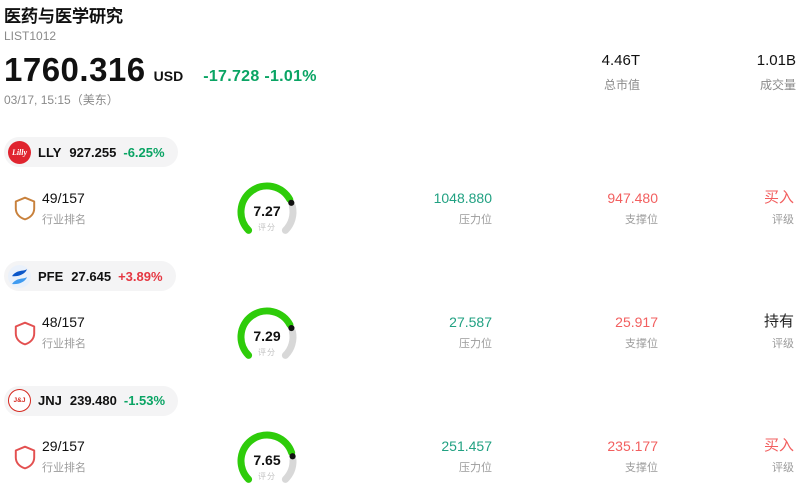 Image resolution: width=800 pixels, height=488 pixels. Describe the element at coordinates (117, 332) in the screenshot. I see `industry-rank-block: 48/157 行业排名` at that location.